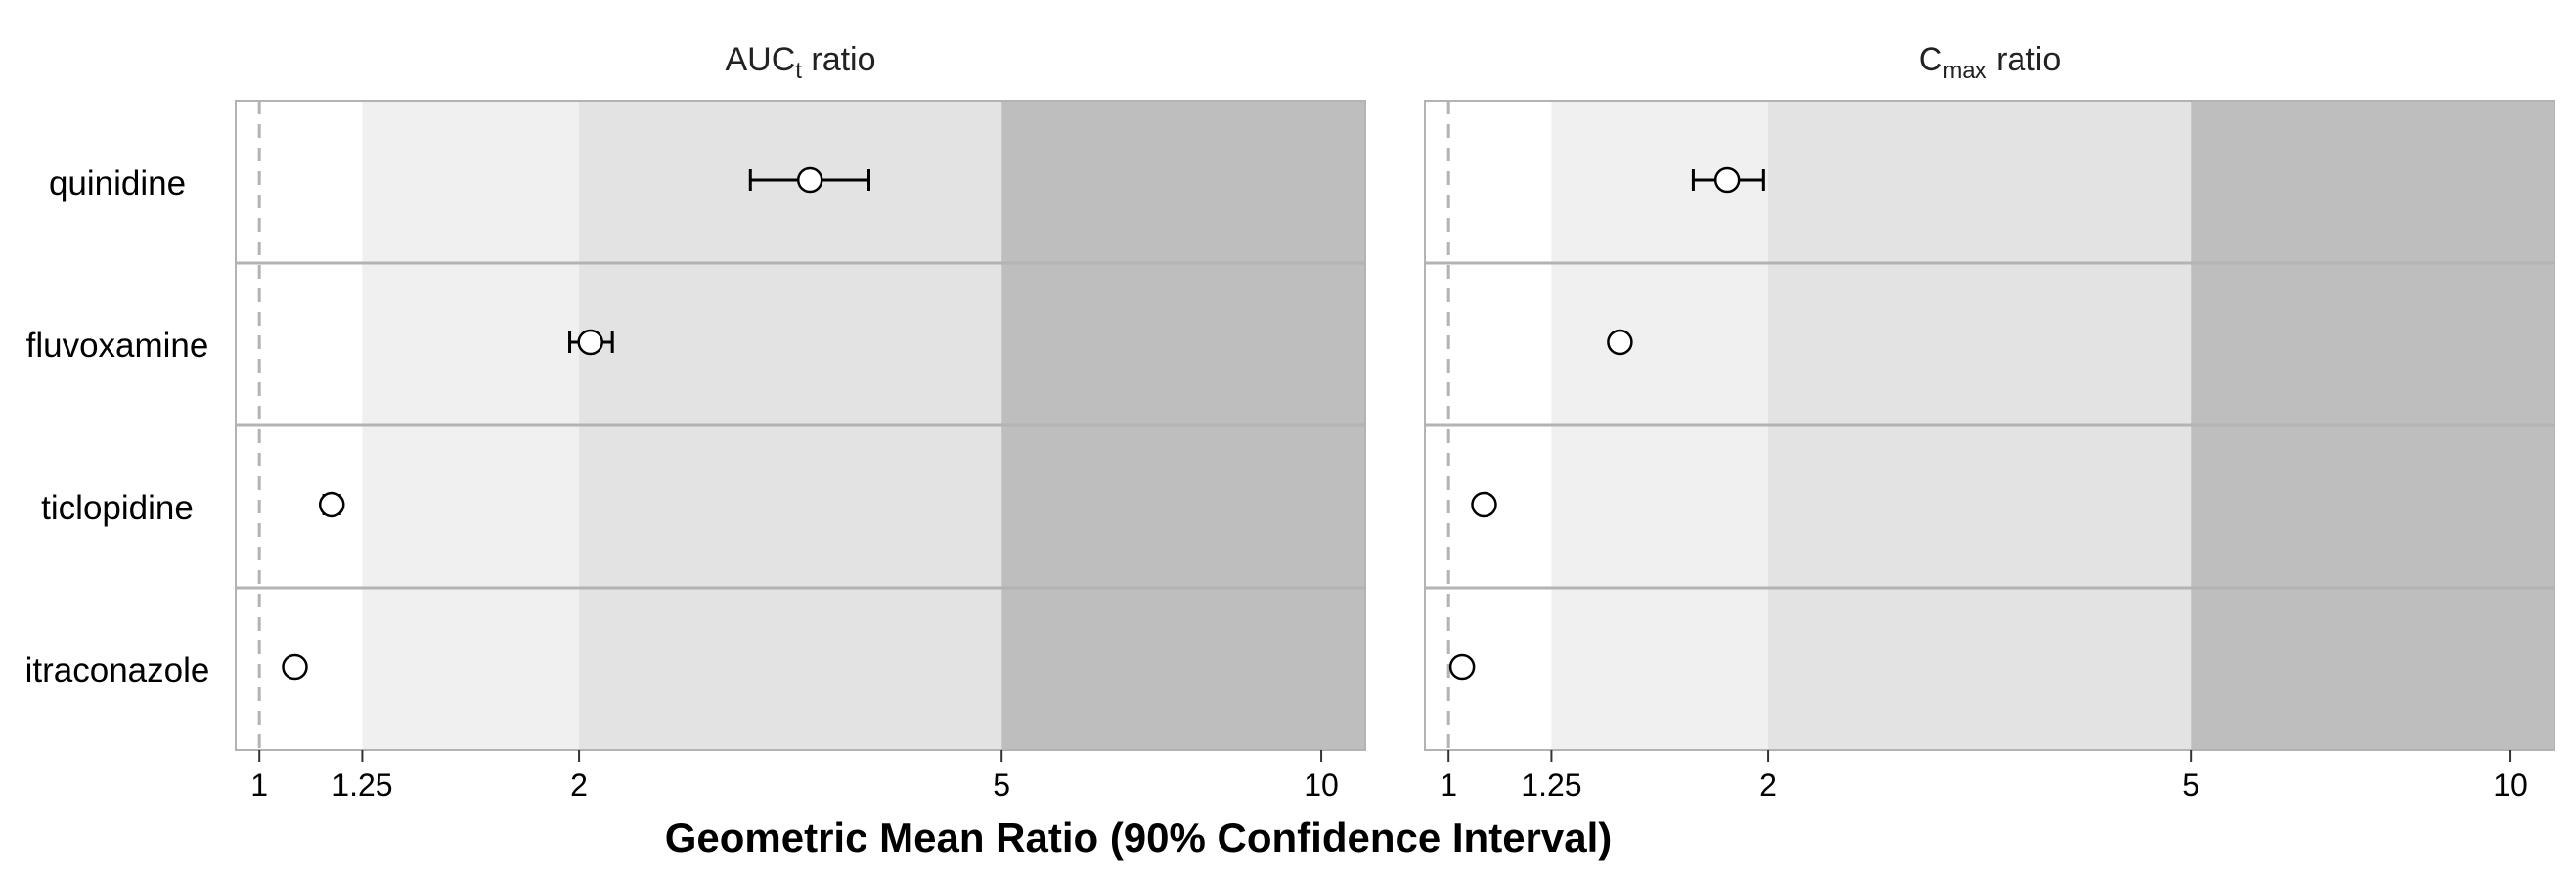 The width and height of the screenshot is (2576, 883). Describe the element at coordinates (117, 508) in the screenshot. I see `row-label-ticlopidine: ticlopidine` at that location.